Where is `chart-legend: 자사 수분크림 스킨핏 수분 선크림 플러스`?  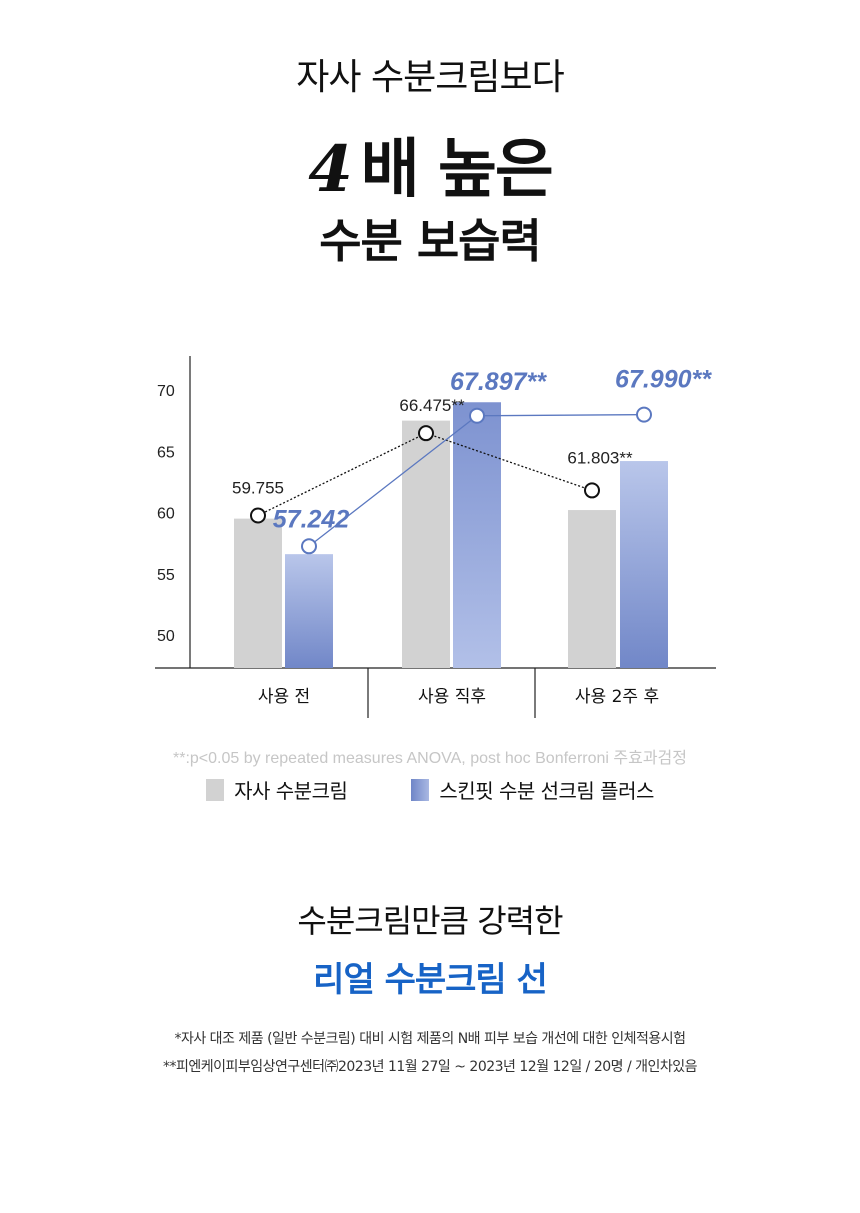 chart-legend: 자사 수분크림 스킨핏 수분 선크림 플러스 is located at coordinates (430, 789).